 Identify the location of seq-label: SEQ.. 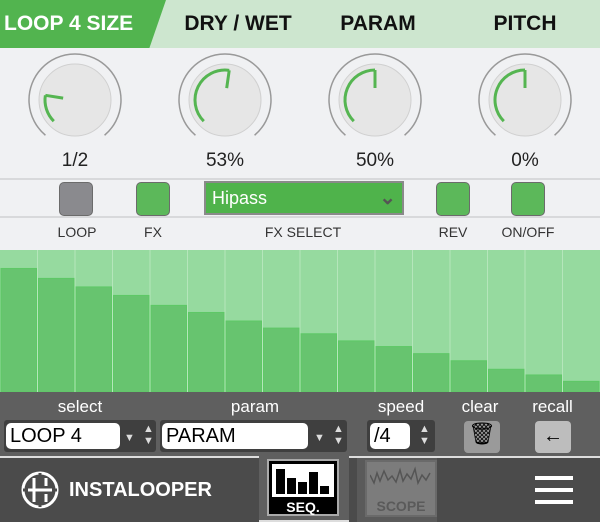
(303, 507).